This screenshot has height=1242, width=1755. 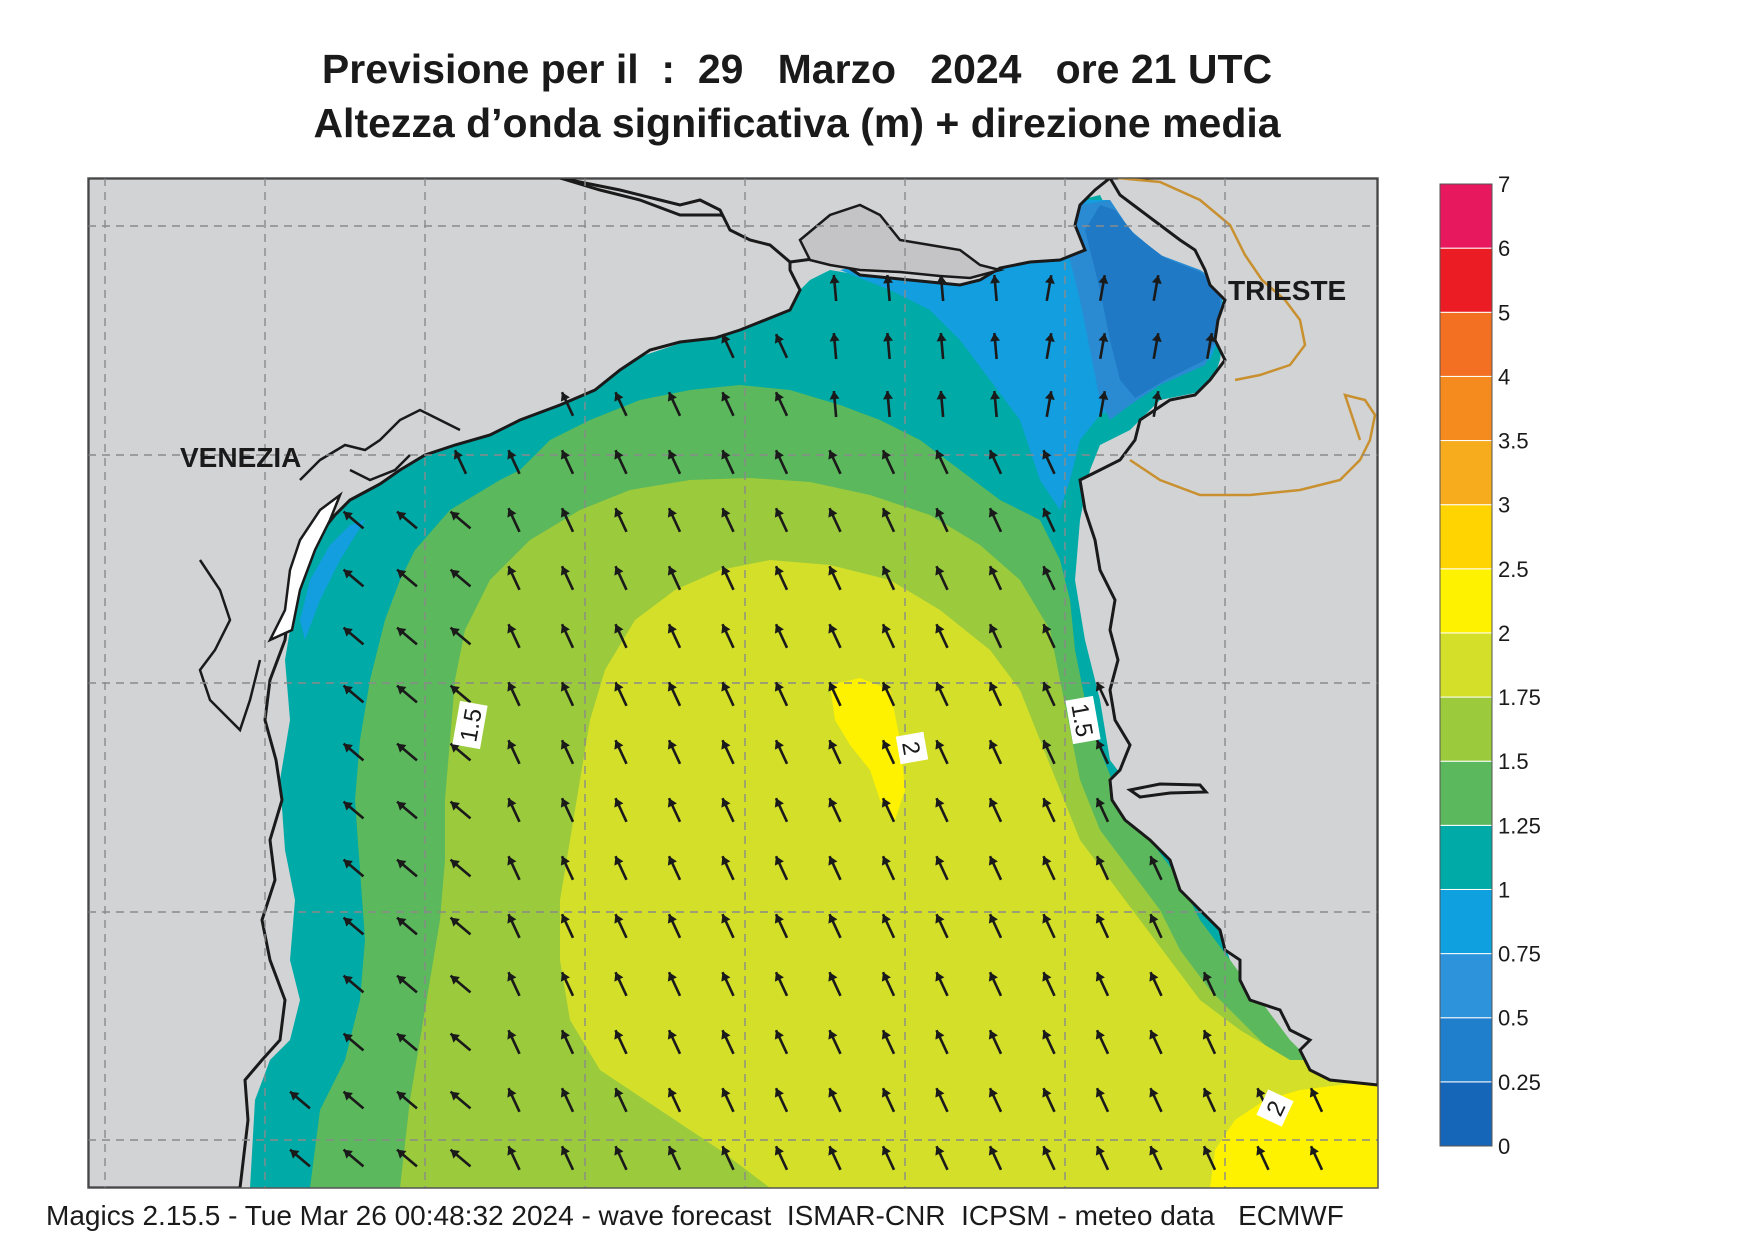 What do you see at coordinates (901, 241) in the screenshot?
I see `friuli-lagoon` at bounding box center [901, 241].